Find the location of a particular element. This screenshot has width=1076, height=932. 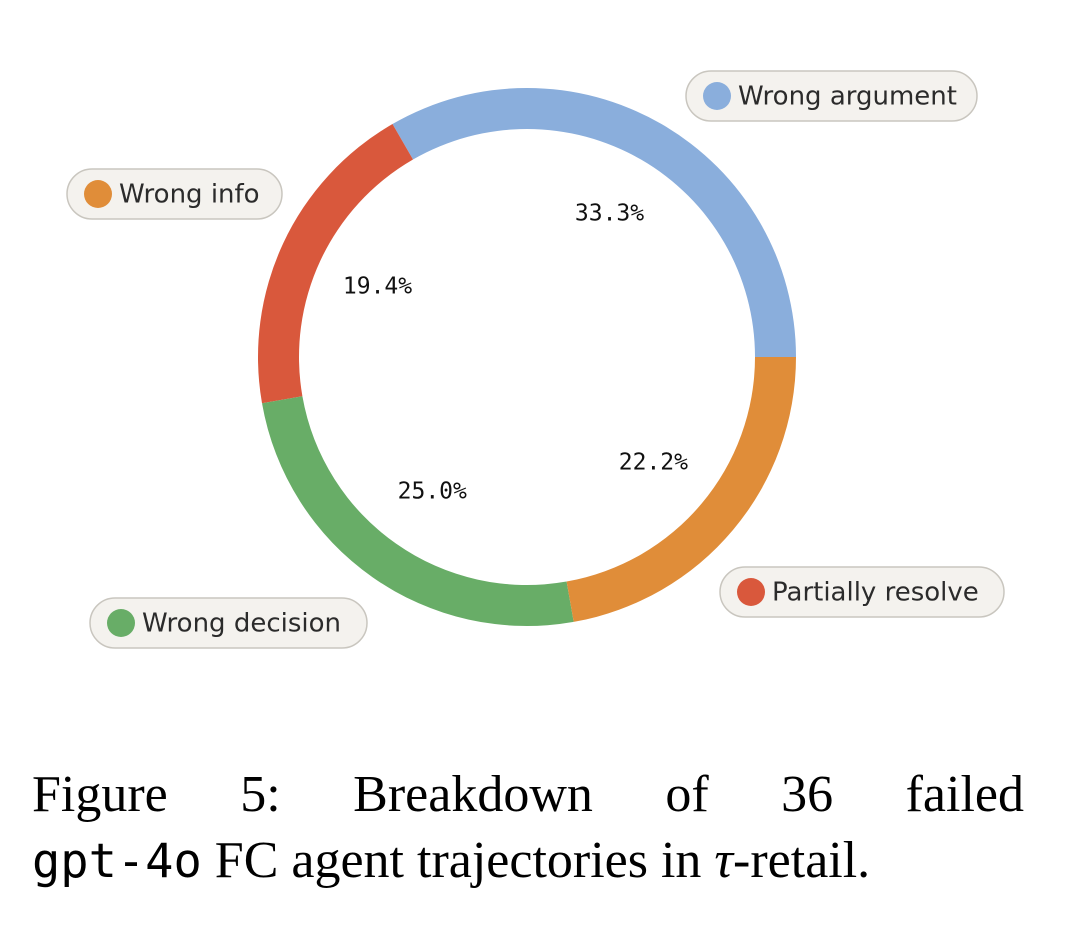

caption-suffix: -retail. is located at coordinates (802, 860).